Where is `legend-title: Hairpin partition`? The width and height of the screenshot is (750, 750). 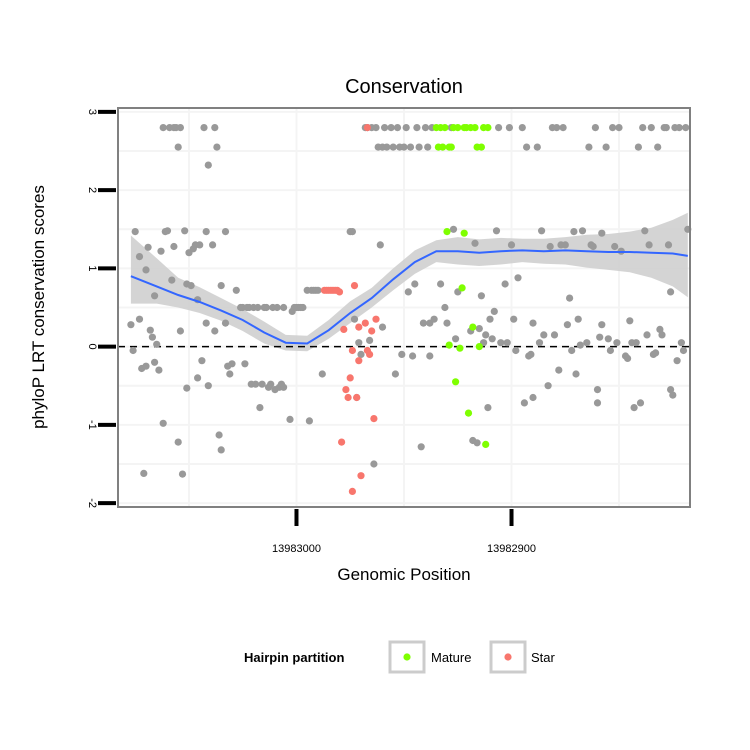 legend-title: Hairpin partition is located at coordinates (294, 657).